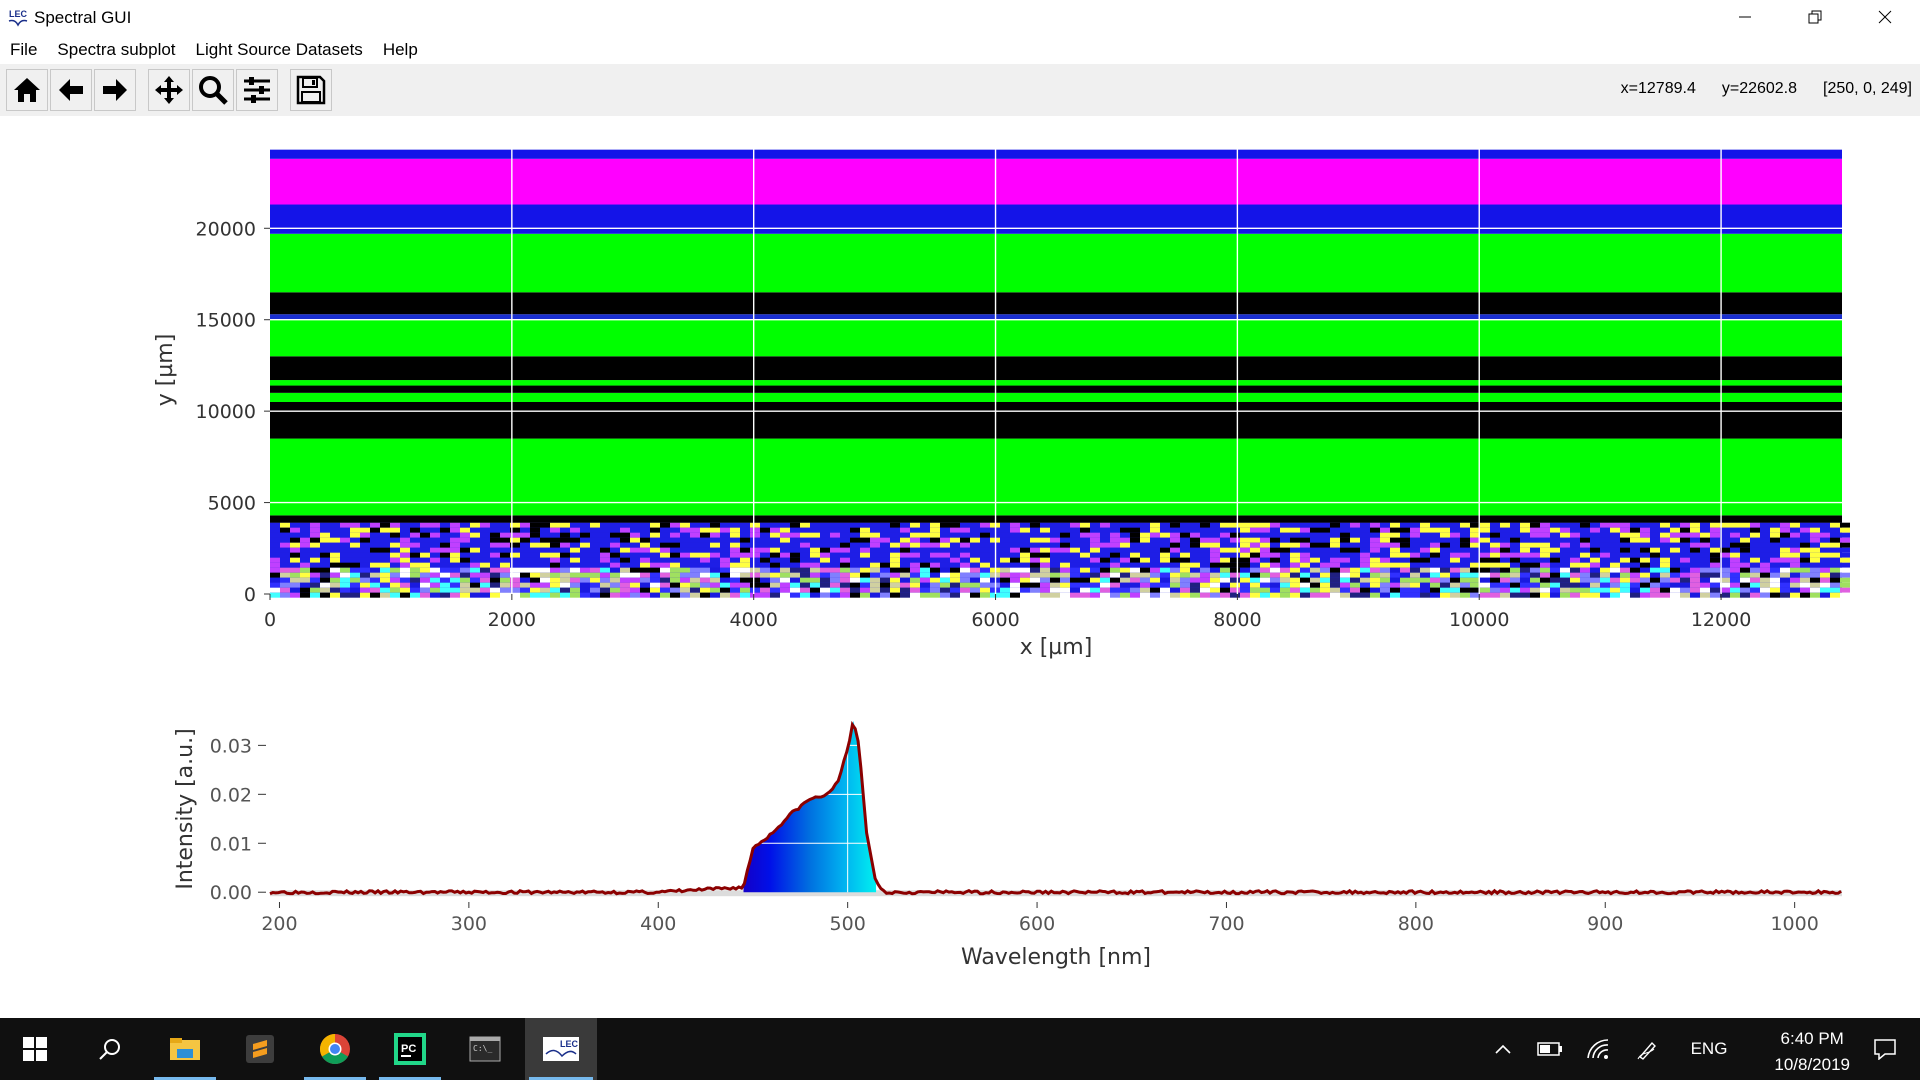  Describe the element at coordinates (1598, 1049) in the screenshot. I see `network-button` at that location.